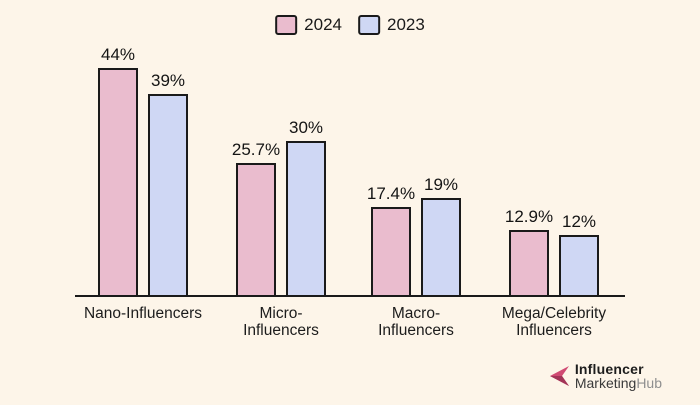 Image resolution: width=700 pixels, height=405 pixels. What do you see at coordinates (554, 322) in the screenshot?
I see `category-label-4: Mega/Celebrity Influencers` at bounding box center [554, 322].